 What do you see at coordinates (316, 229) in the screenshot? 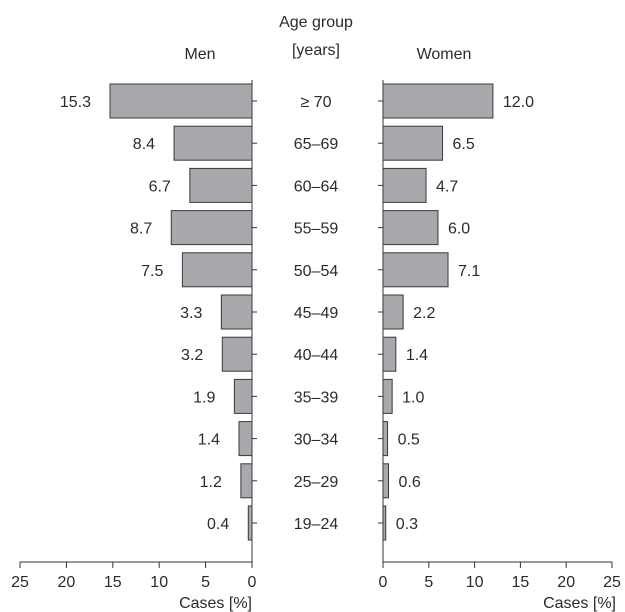
I see `age-group-label: 55–59` at bounding box center [316, 229].